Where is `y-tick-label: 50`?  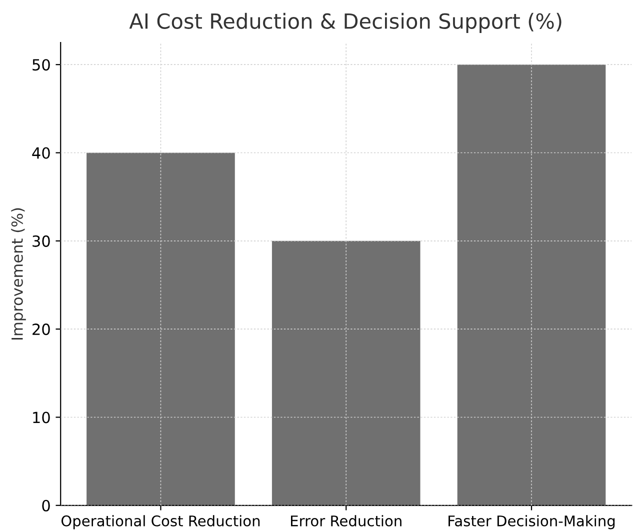
y-tick-label: 50 is located at coordinates (41, 65).